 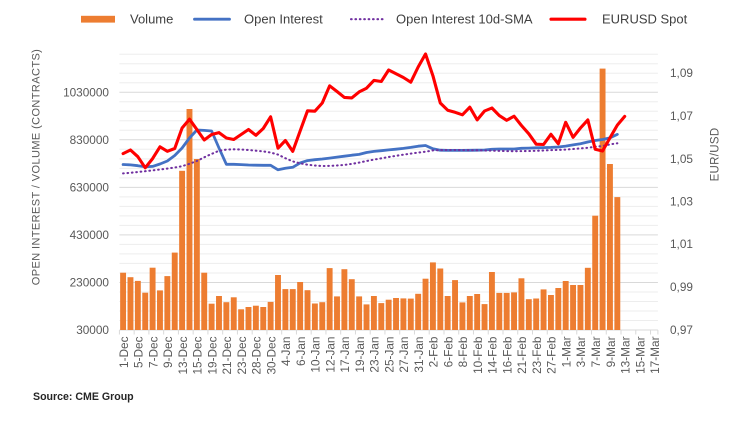 I want to click on svg-text: 630000, so click(x=90, y=187).